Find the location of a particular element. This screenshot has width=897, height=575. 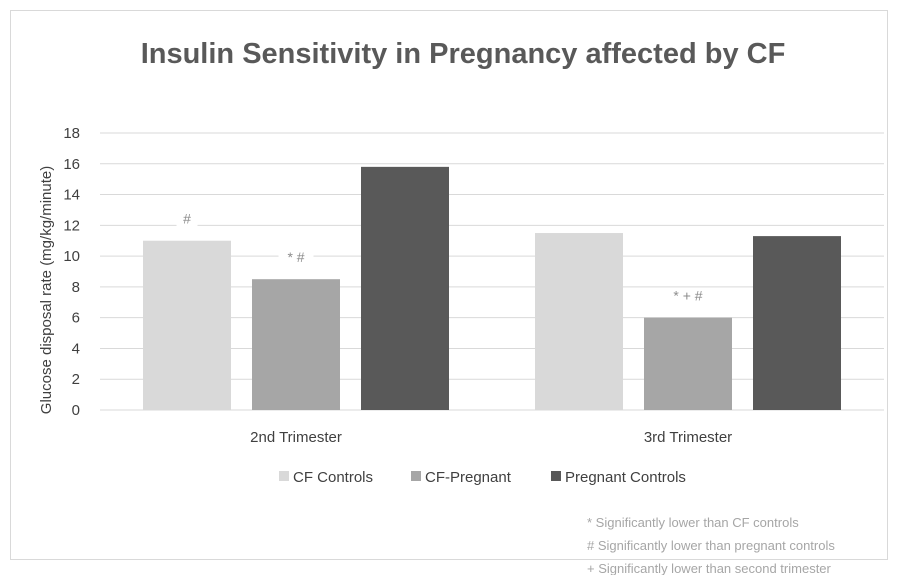

bar-annotation-1-2: * # is located at coordinates (295, 257).